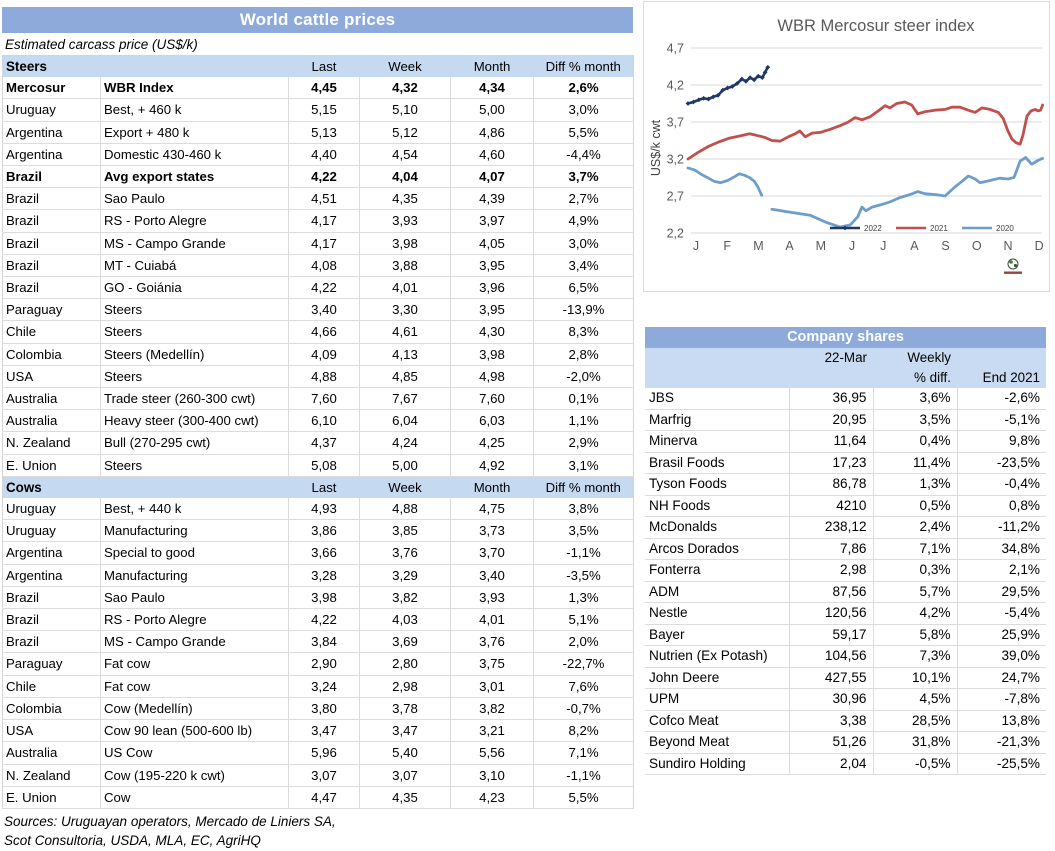  I want to click on cell-price: 4210, so click(831, 506).